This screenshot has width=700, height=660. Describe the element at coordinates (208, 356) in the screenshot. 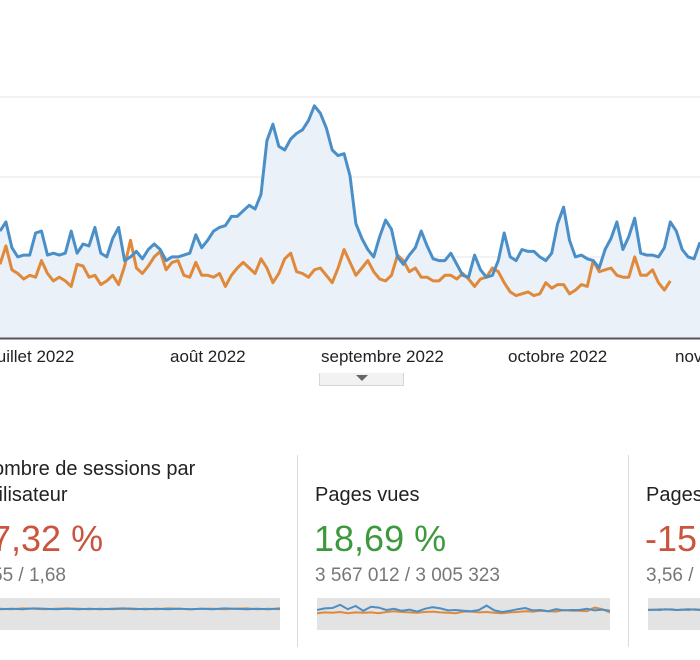

I see `x-tick-label-aout: août 2022` at that location.